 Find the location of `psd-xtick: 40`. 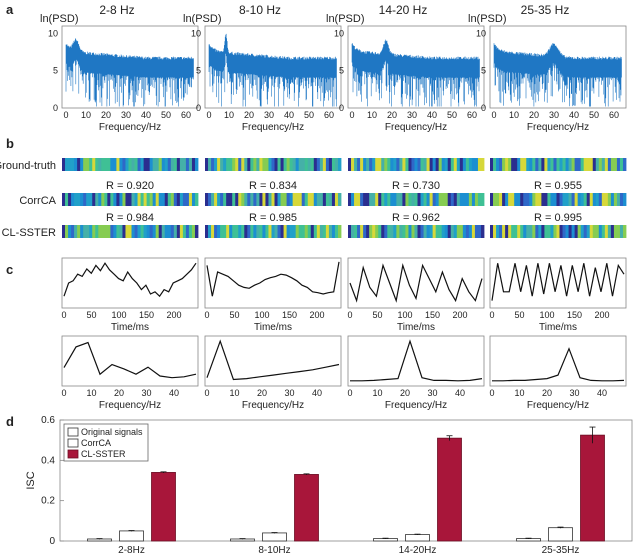

psd-xtick: 40 is located at coordinates (289, 115).